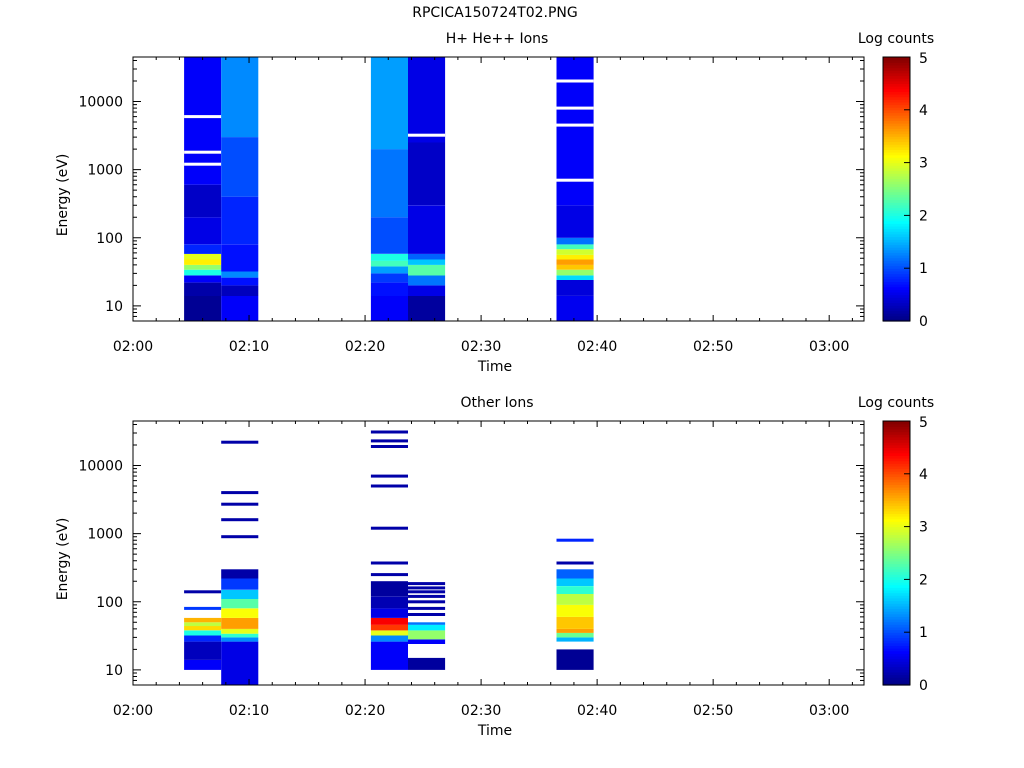 This screenshot has height=768, width=1024. What do you see at coordinates (63, 559) in the screenshot?
I see `y-axis-label: Energy (eV)` at bounding box center [63, 559].